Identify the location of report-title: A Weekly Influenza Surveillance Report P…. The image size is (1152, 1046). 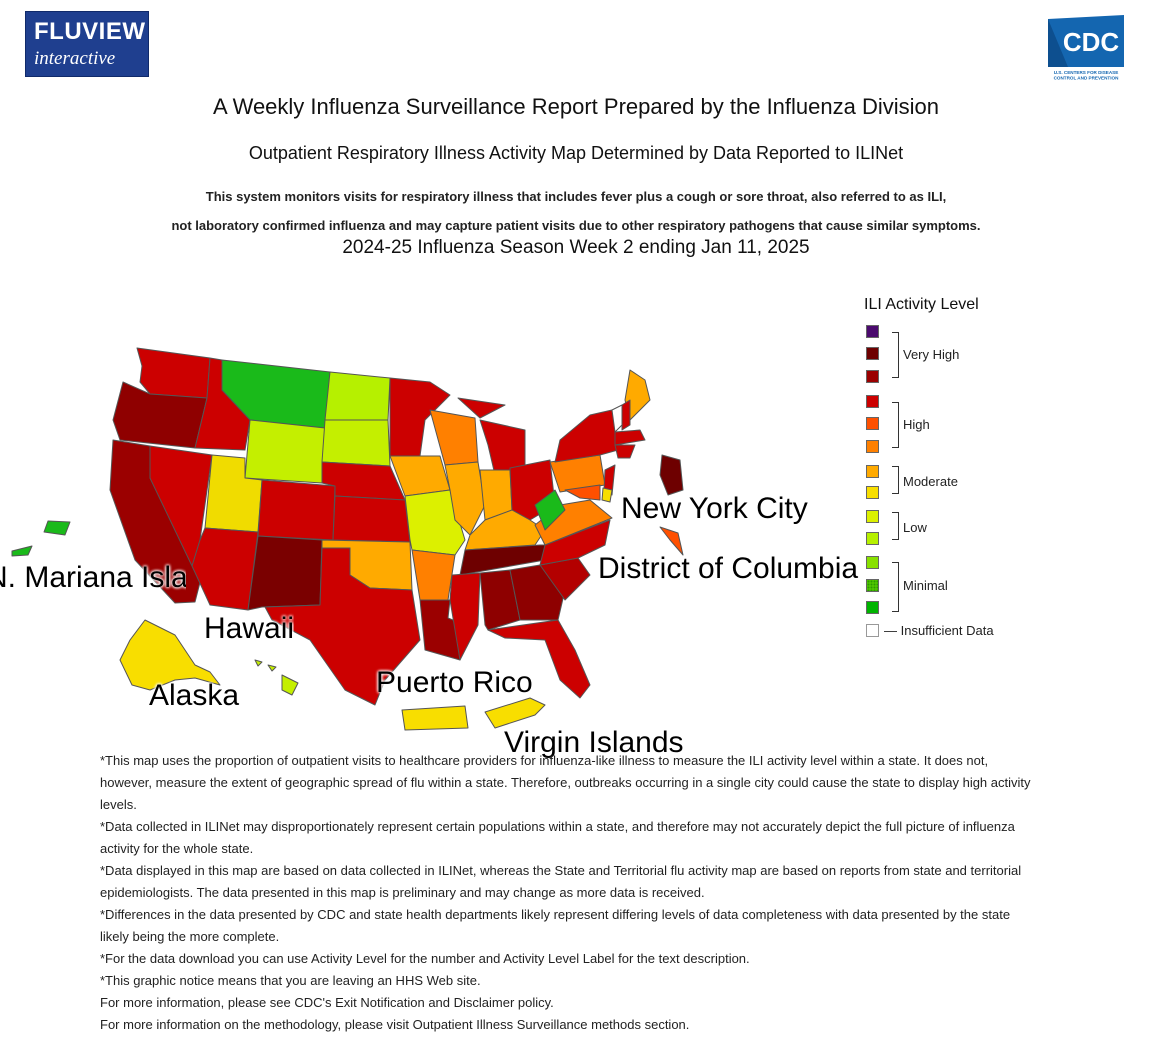
(576, 106).